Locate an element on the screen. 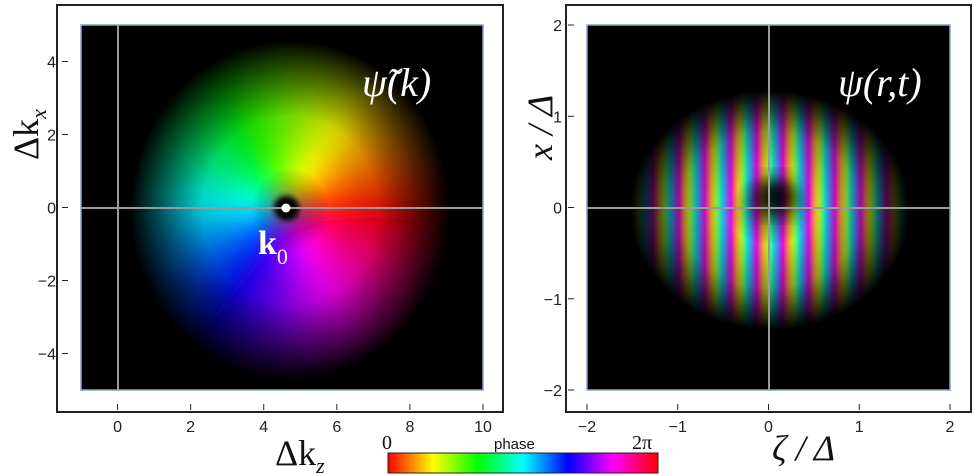 The height and width of the screenshot is (476, 975). right-ytick-label: 2 is located at coordinates (557, 26).